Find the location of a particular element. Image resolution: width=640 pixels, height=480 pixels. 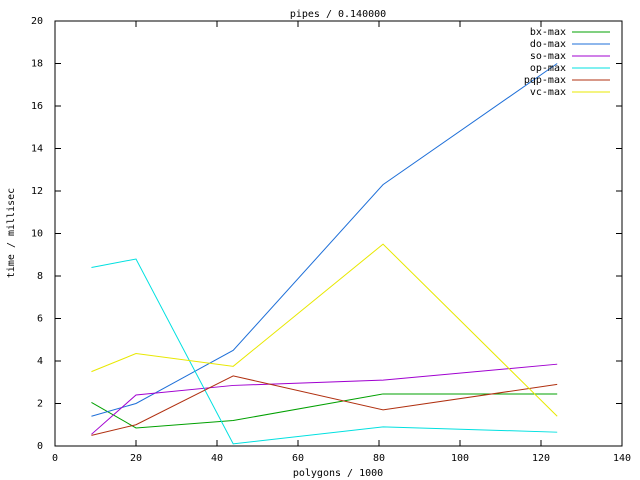

legend-label: pqp-max is located at coordinates (545, 80).